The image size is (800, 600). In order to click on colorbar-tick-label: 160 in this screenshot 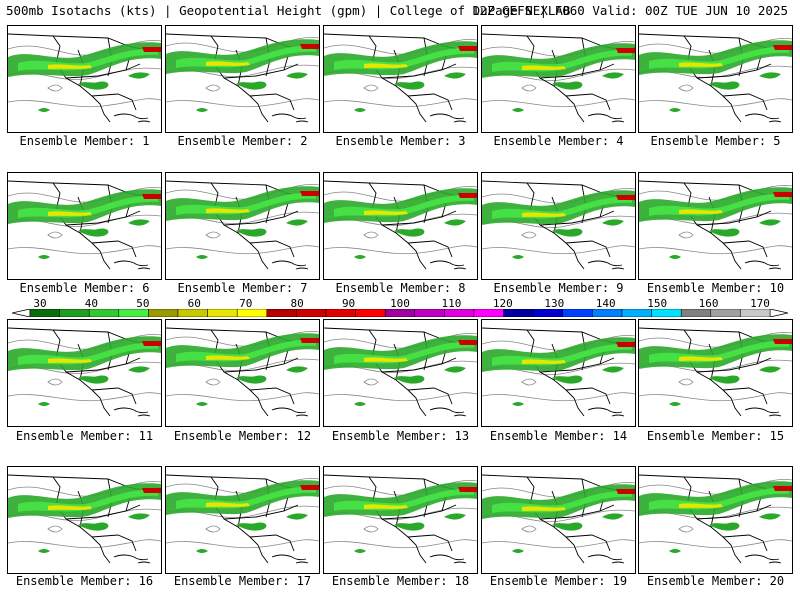, I will do `click(708, 303)`.